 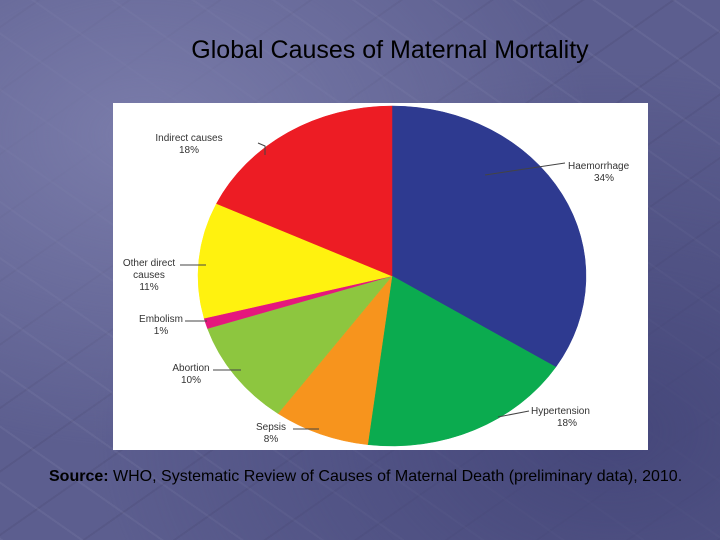 I want to click on pie-label-name: Other direct, so click(x=149, y=263).